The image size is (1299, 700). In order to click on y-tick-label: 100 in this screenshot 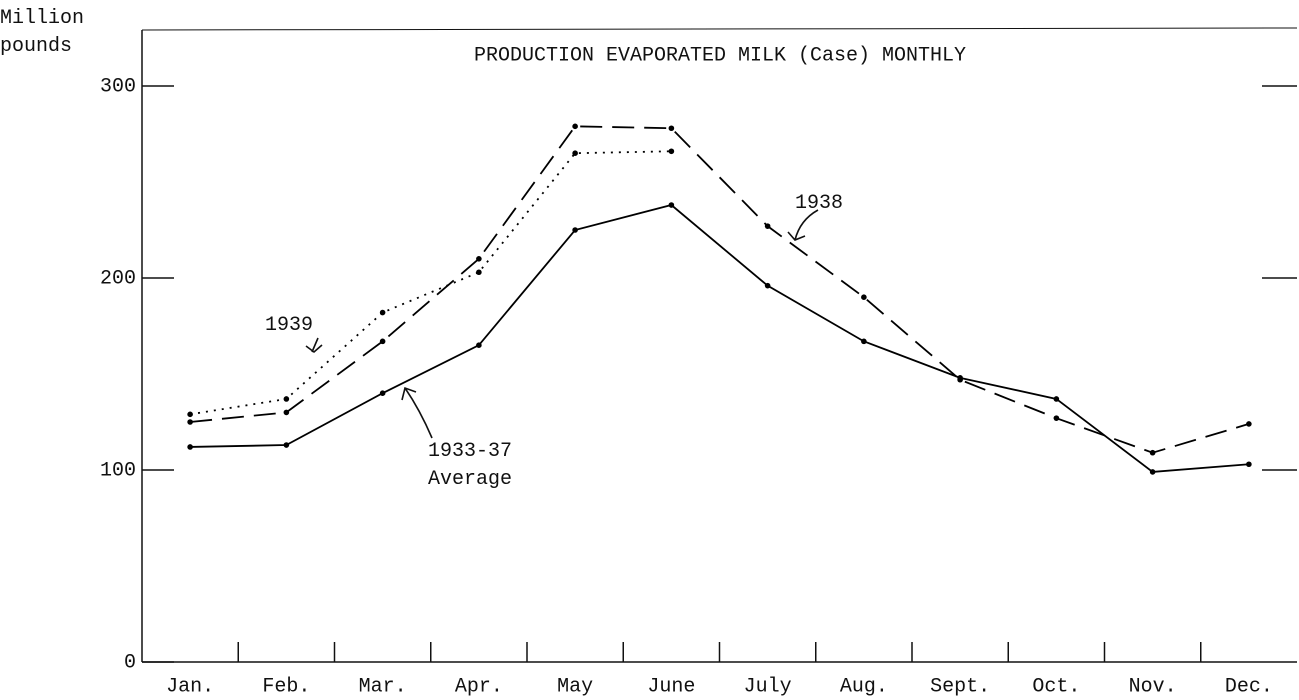, I will do `click(118, 470)`.